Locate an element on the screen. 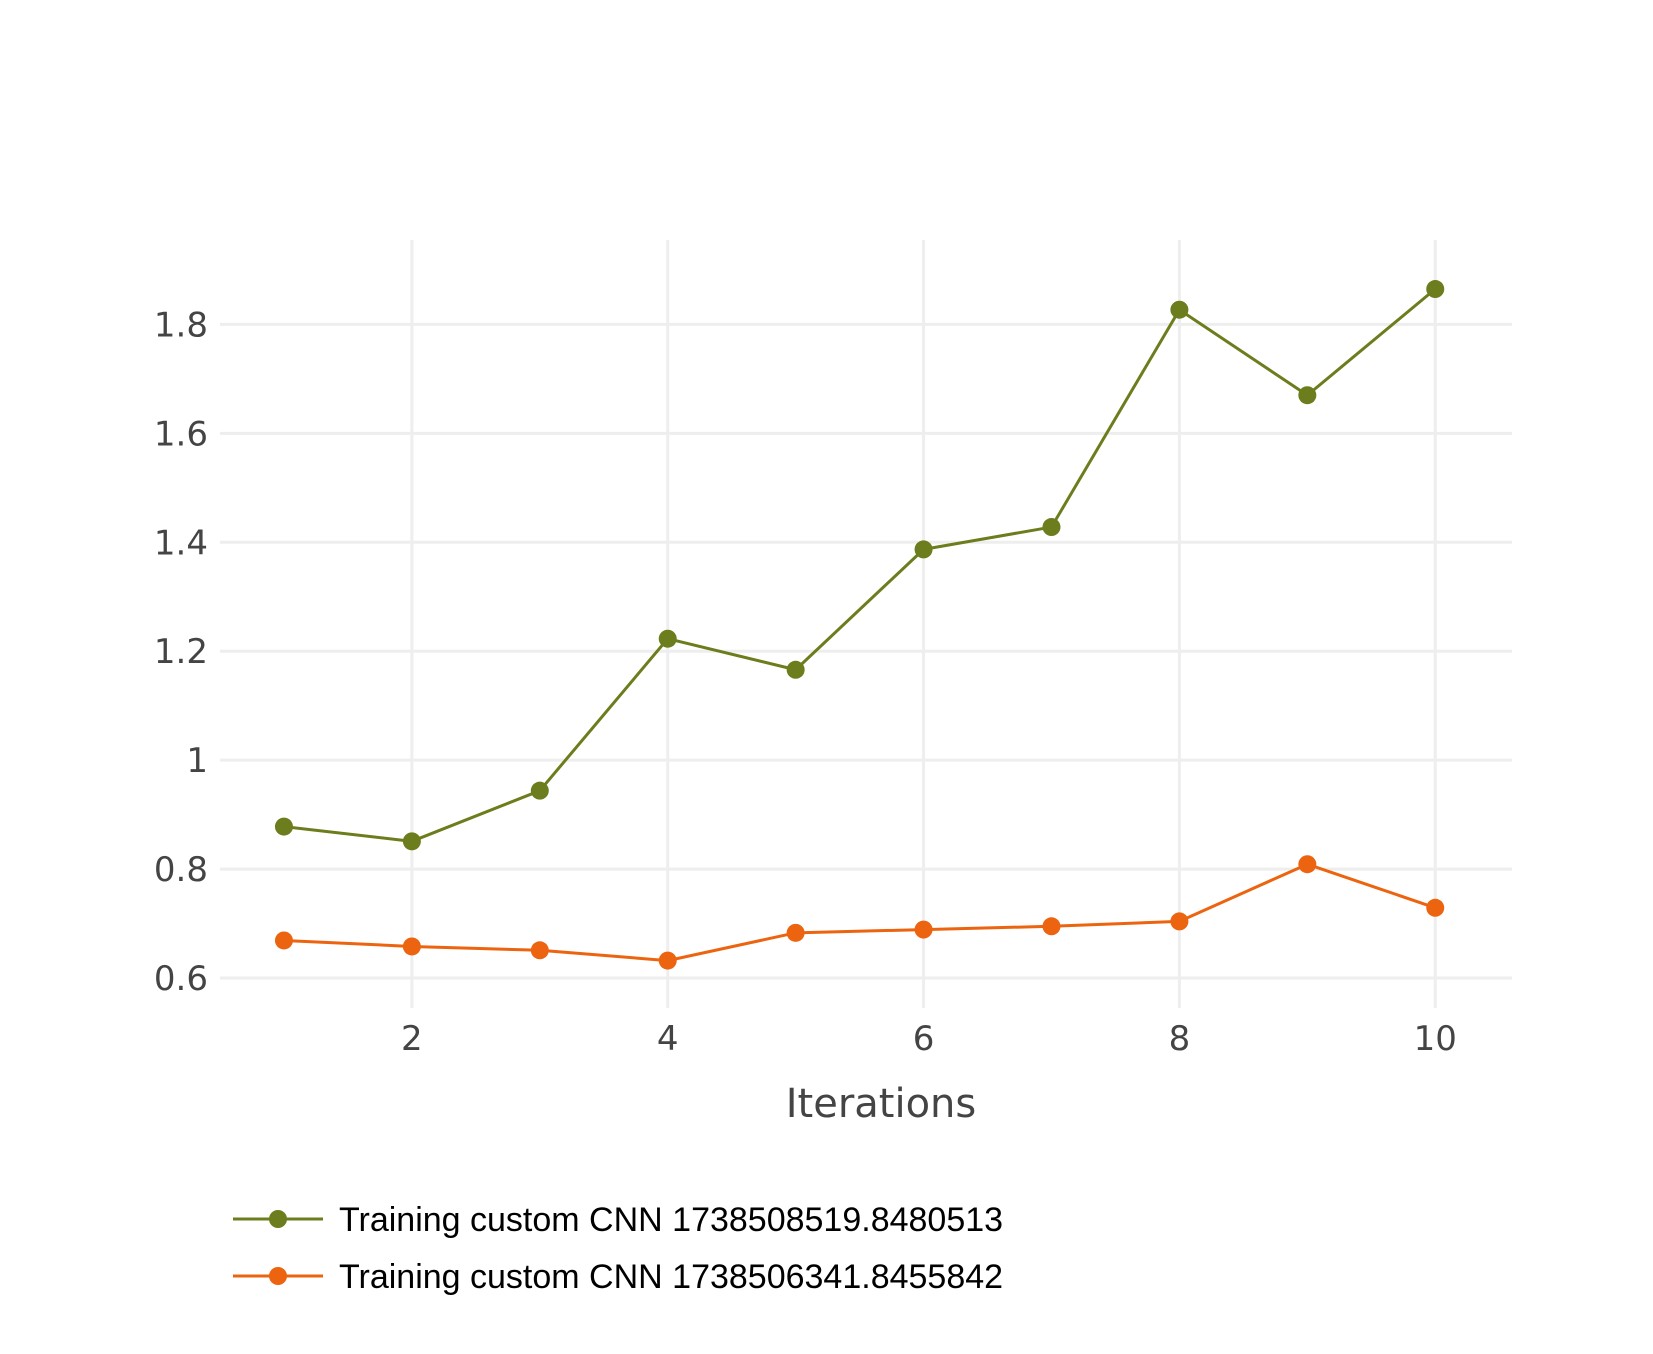 Image resolution: width=1653 pixels, height=1354 pixels. x-tick-label: 10 is located at coordinates (1435, 1039).